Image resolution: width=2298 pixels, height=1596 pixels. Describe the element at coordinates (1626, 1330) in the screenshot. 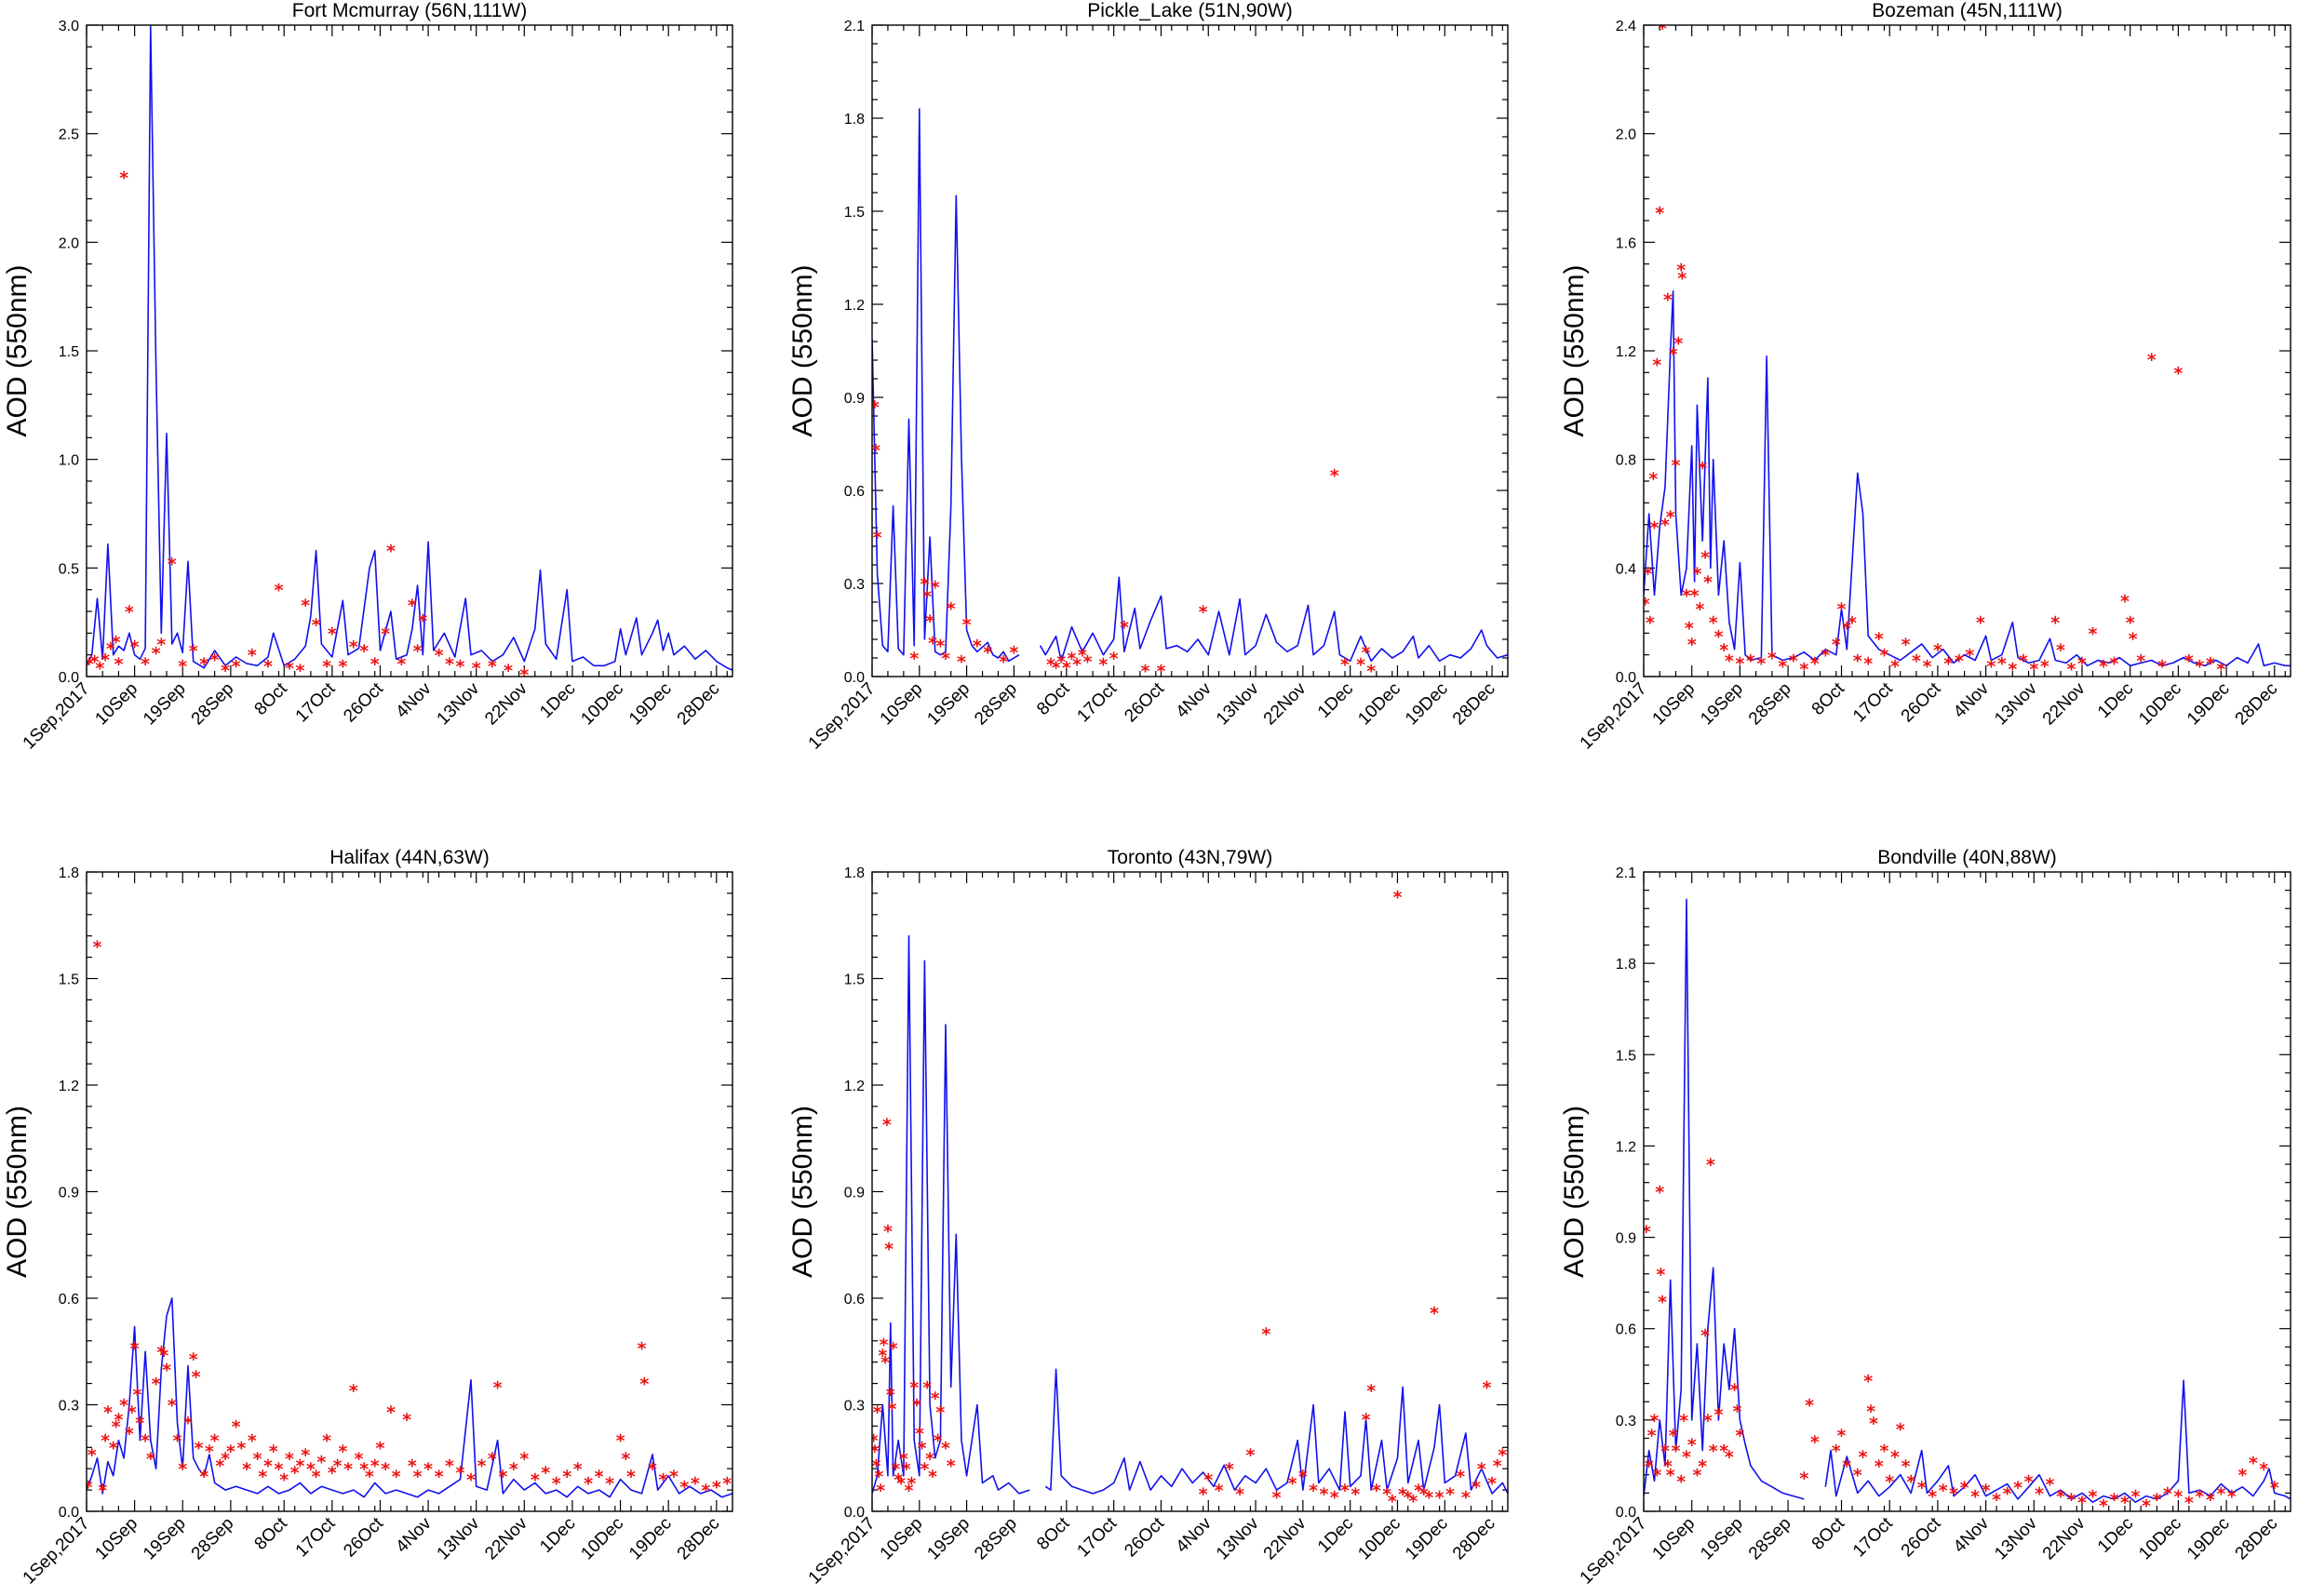

I see `y-tick-label: 0.6` at that location.